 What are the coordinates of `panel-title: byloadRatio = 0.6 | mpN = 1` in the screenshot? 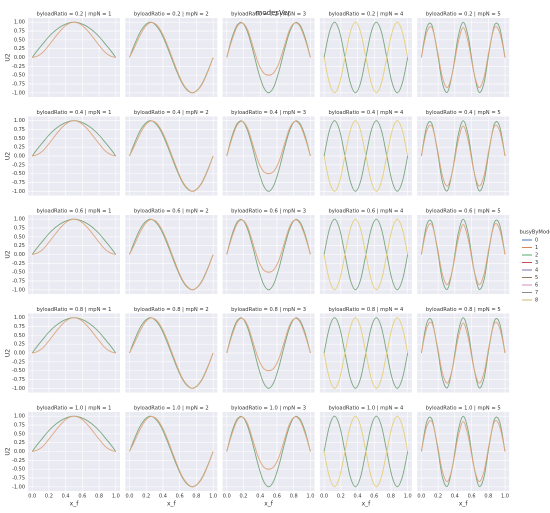 It's located at (74, 212).